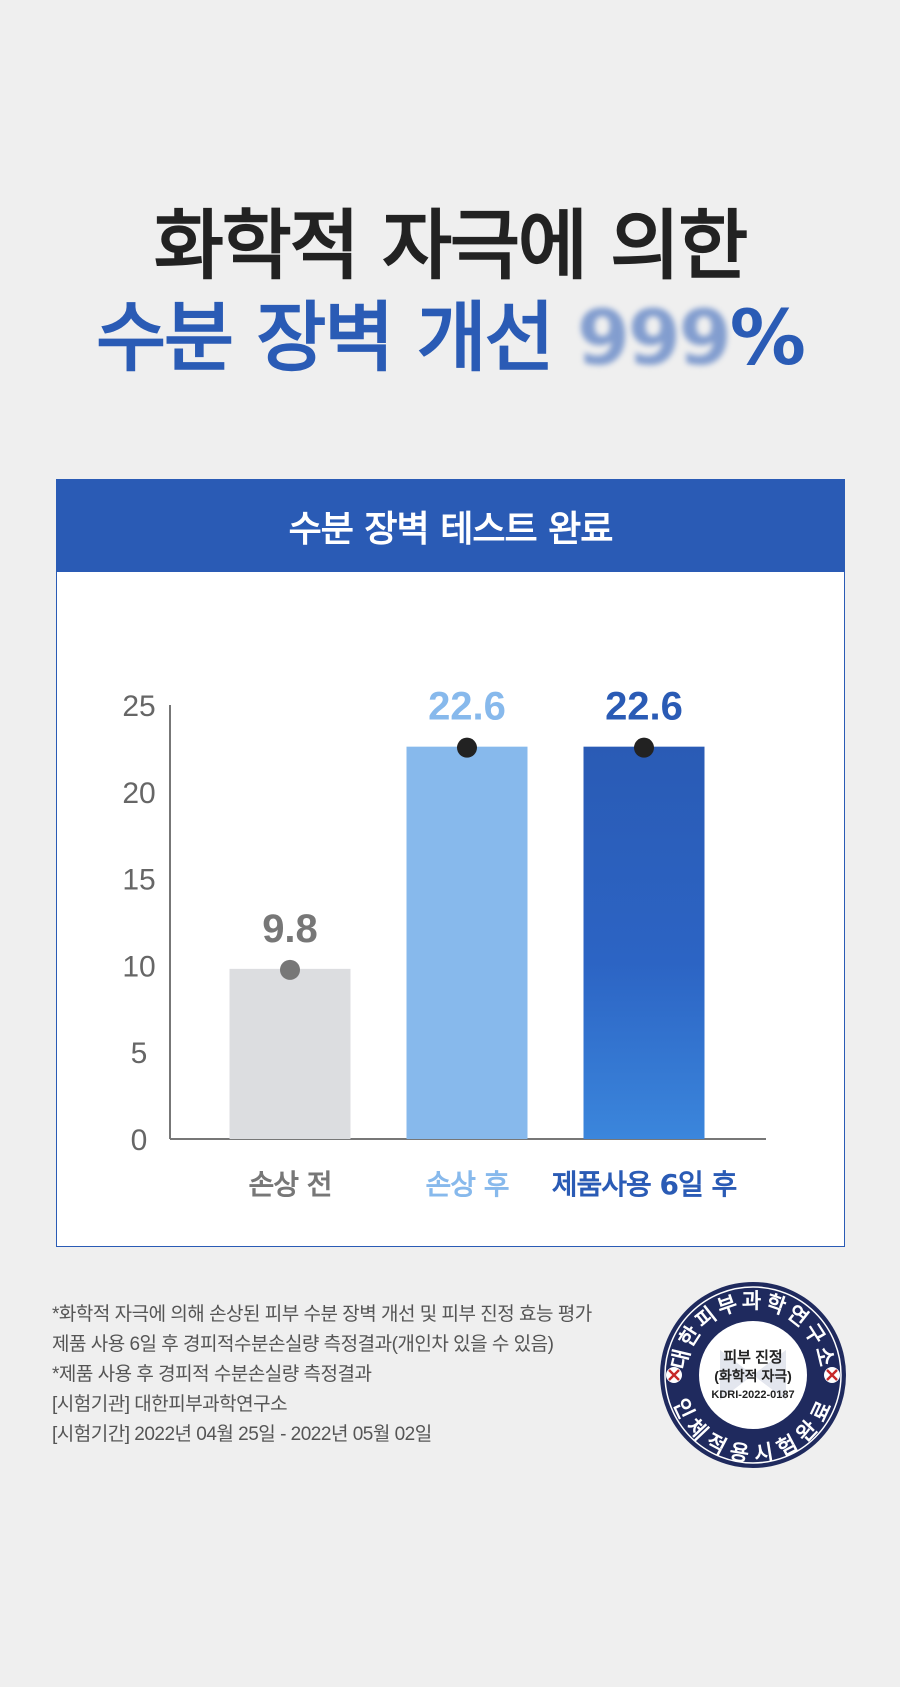 The width and height of the screenshot is (900, 1687). Describe the element at coordinates (752, 1395) in the screenshot. I see `seal-code: KDRI-2022-0187` at that location.